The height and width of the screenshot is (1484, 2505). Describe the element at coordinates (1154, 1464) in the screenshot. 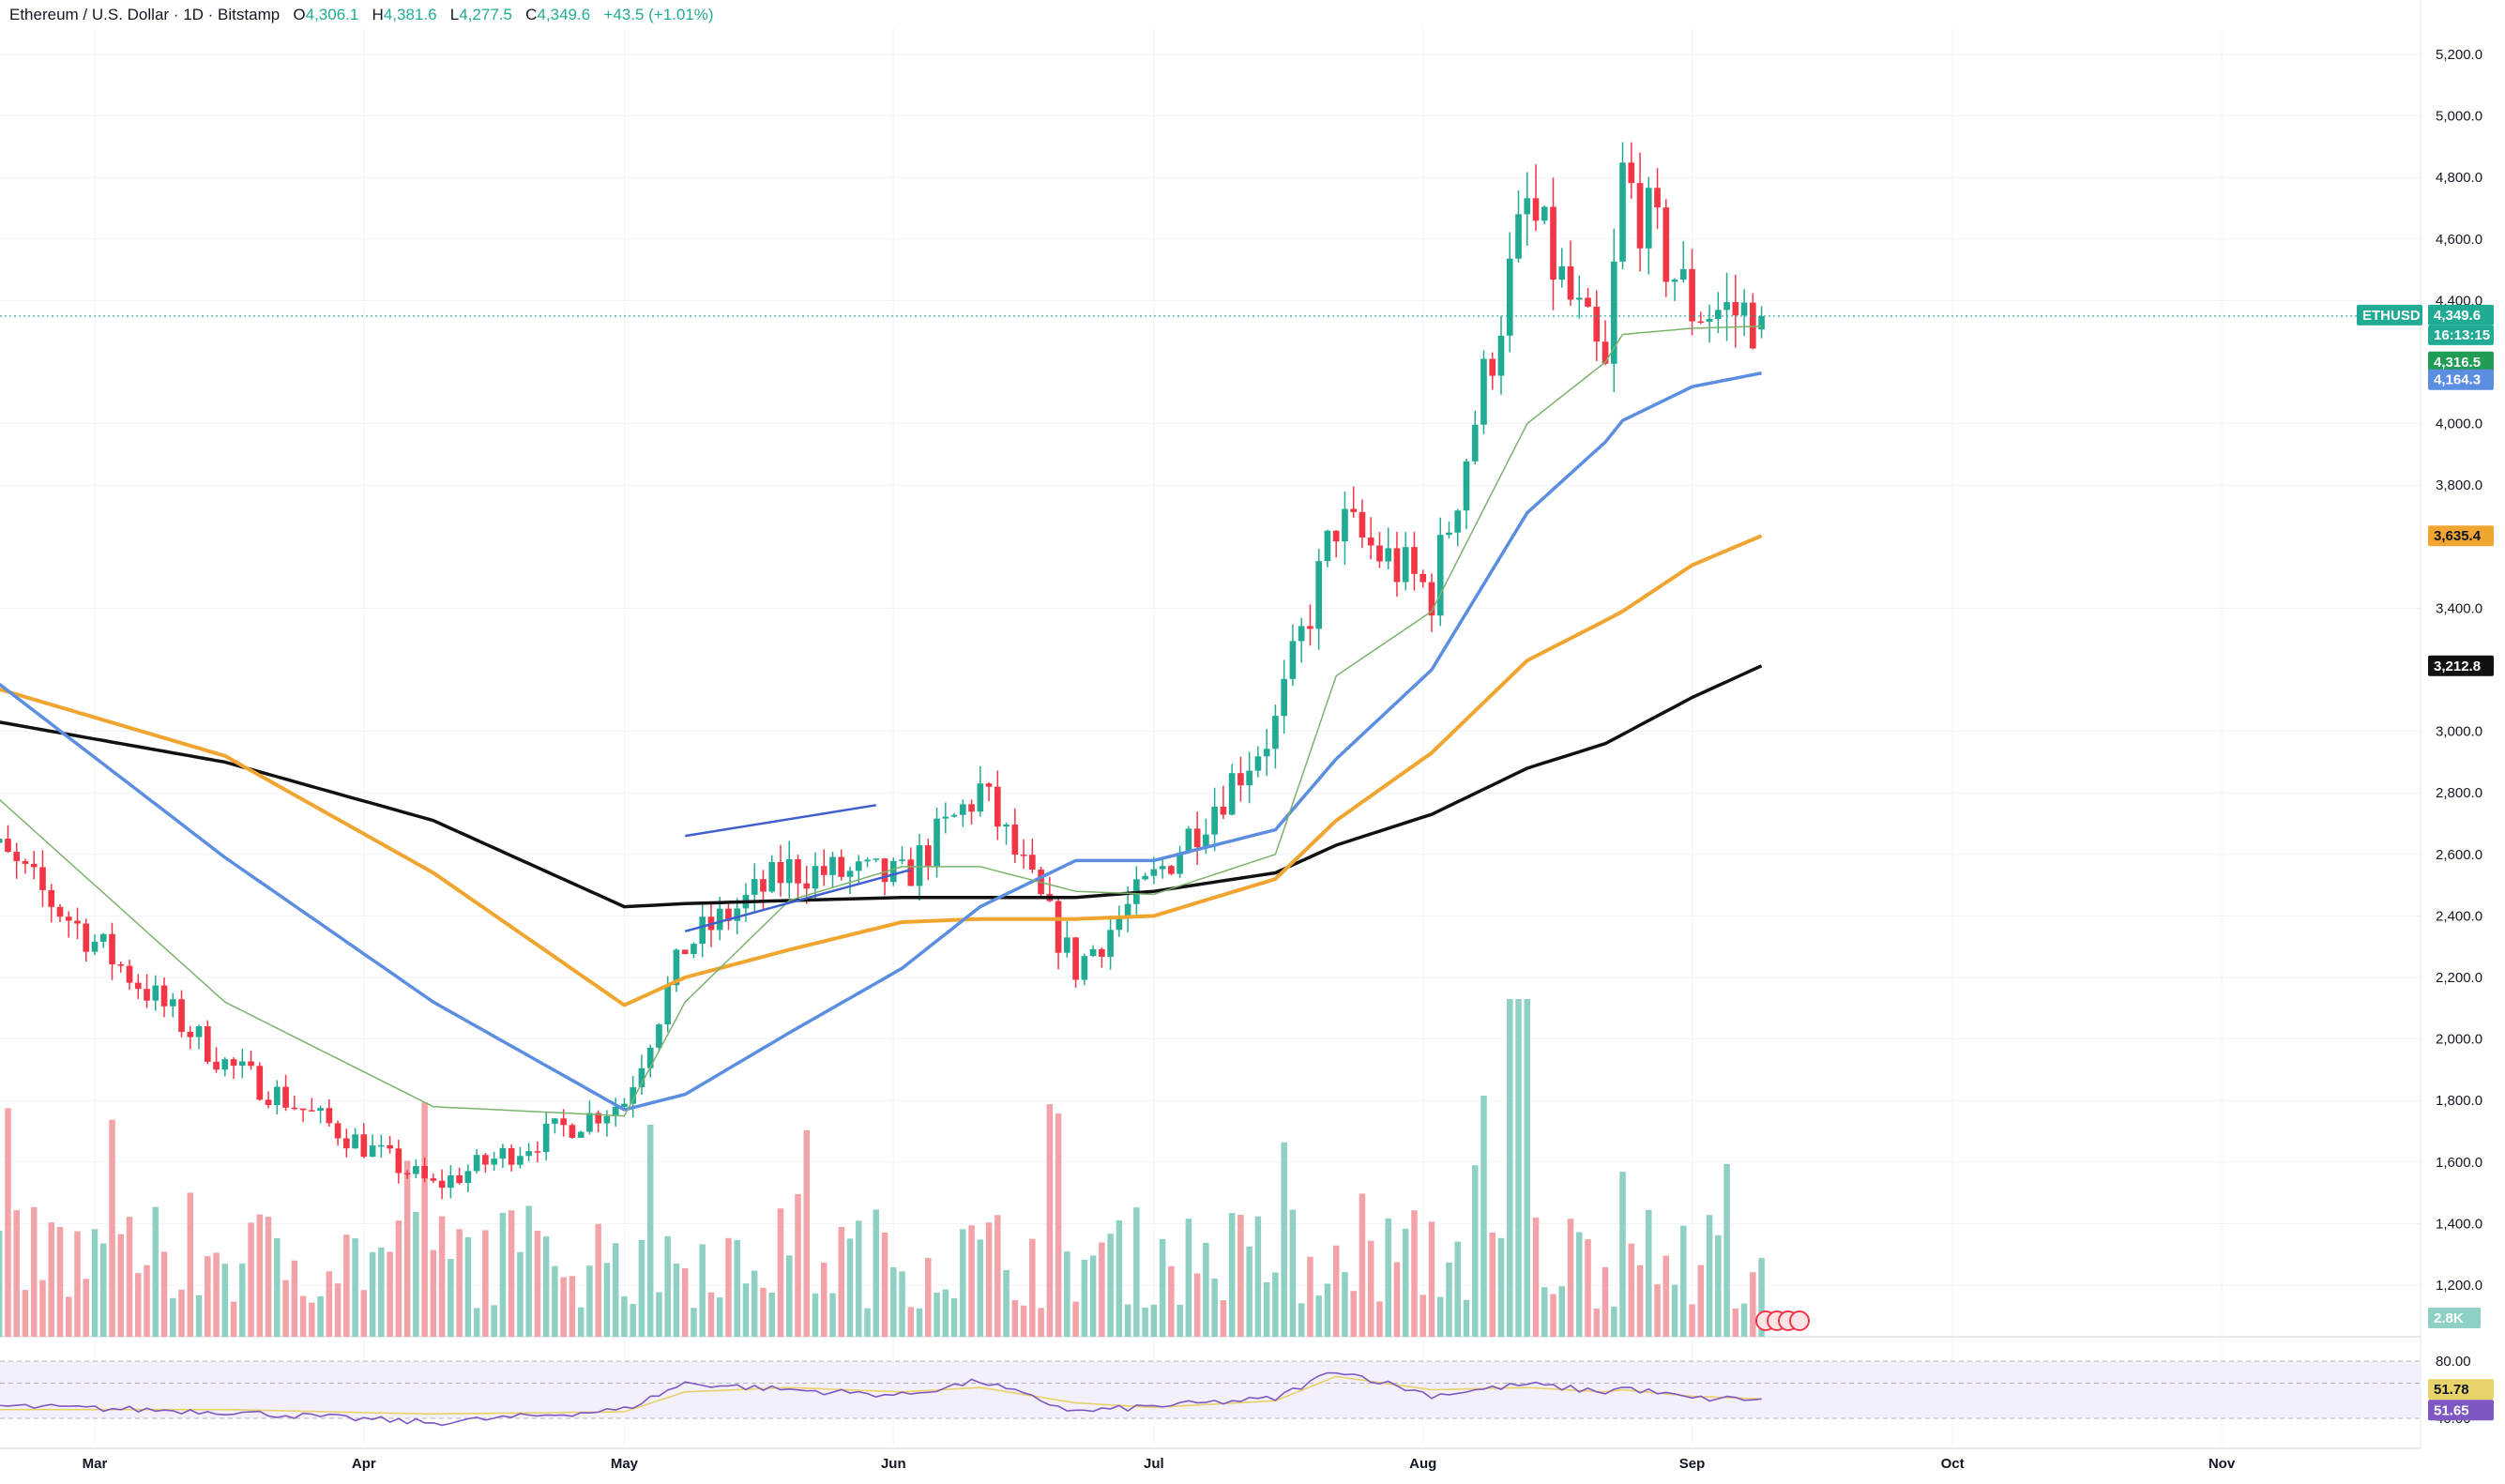

I see `time-tick-label: Jul` at that location.